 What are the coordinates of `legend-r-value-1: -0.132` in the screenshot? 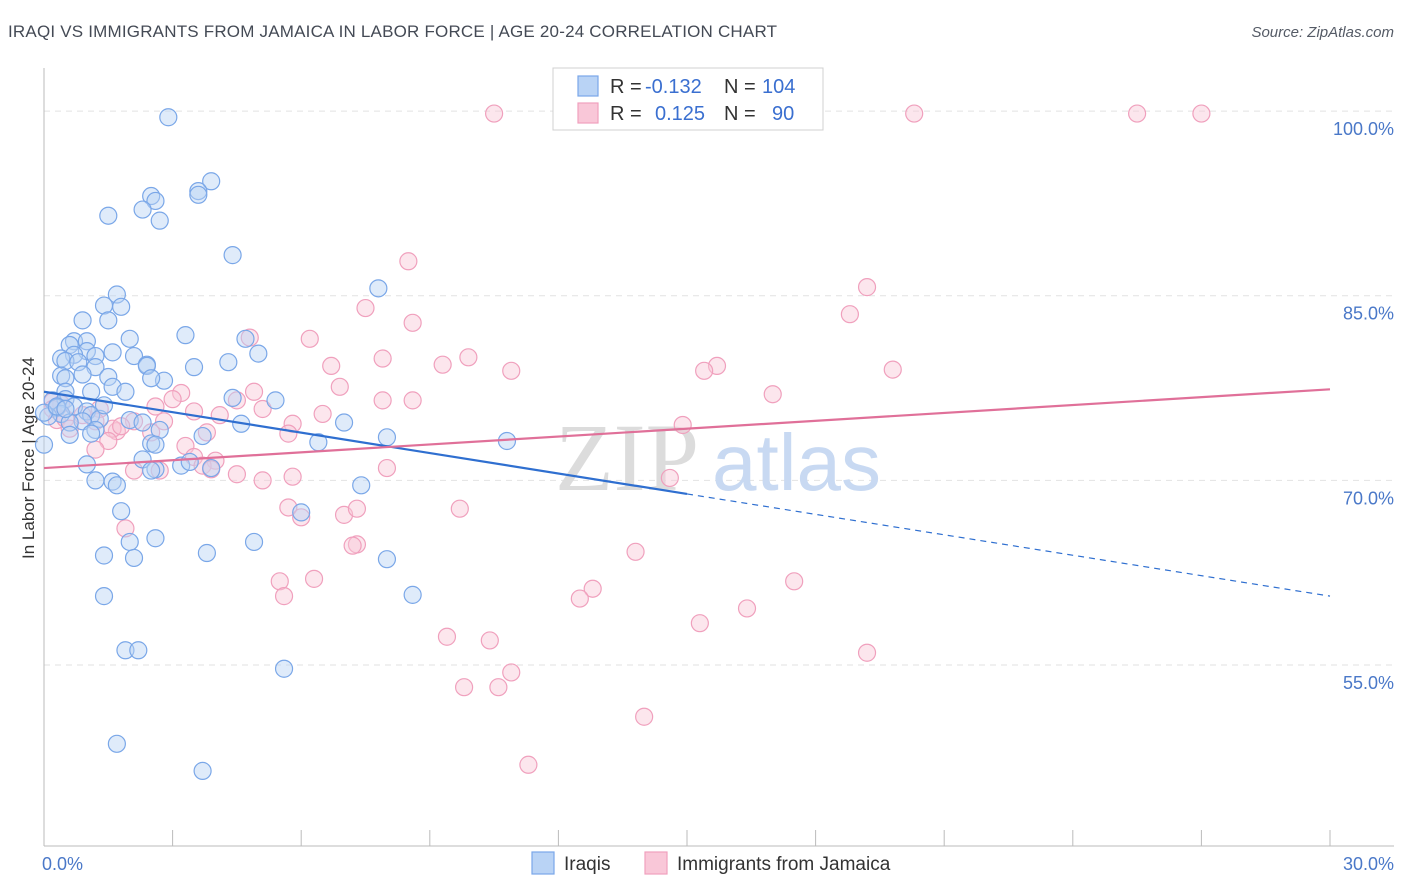 It's located at (673, 87).